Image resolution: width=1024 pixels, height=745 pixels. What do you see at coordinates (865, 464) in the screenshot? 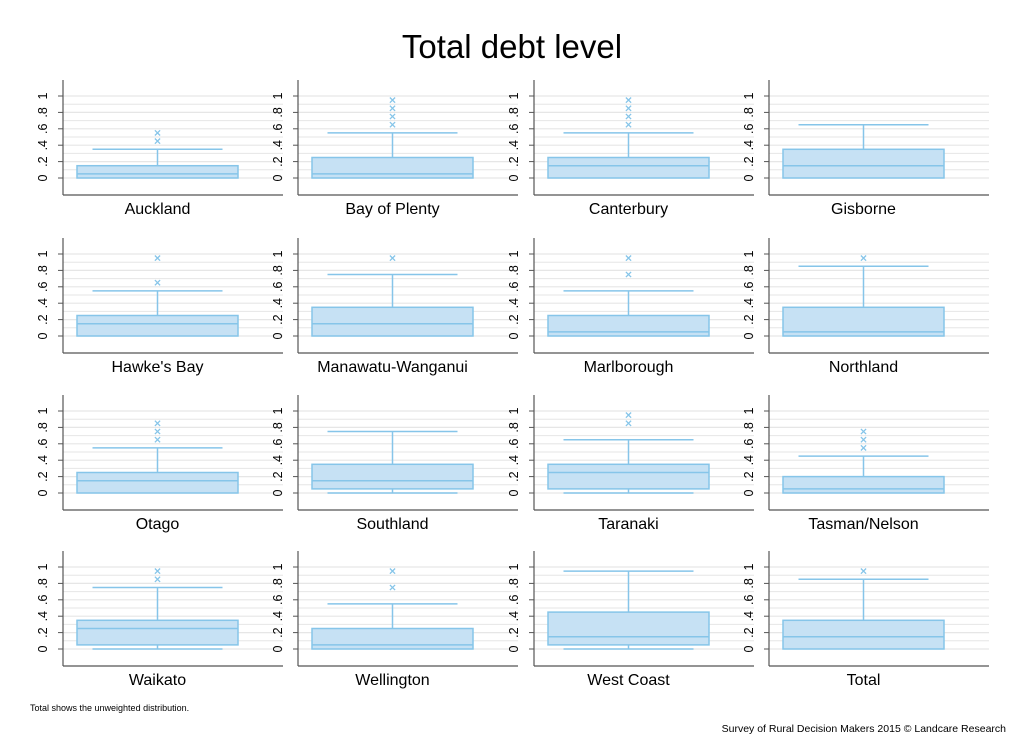
I see `panel-tasman-nelson: 0 .2 .4 .6 .8 1 Tasman/Nelson` at bounding box center [865, 464].